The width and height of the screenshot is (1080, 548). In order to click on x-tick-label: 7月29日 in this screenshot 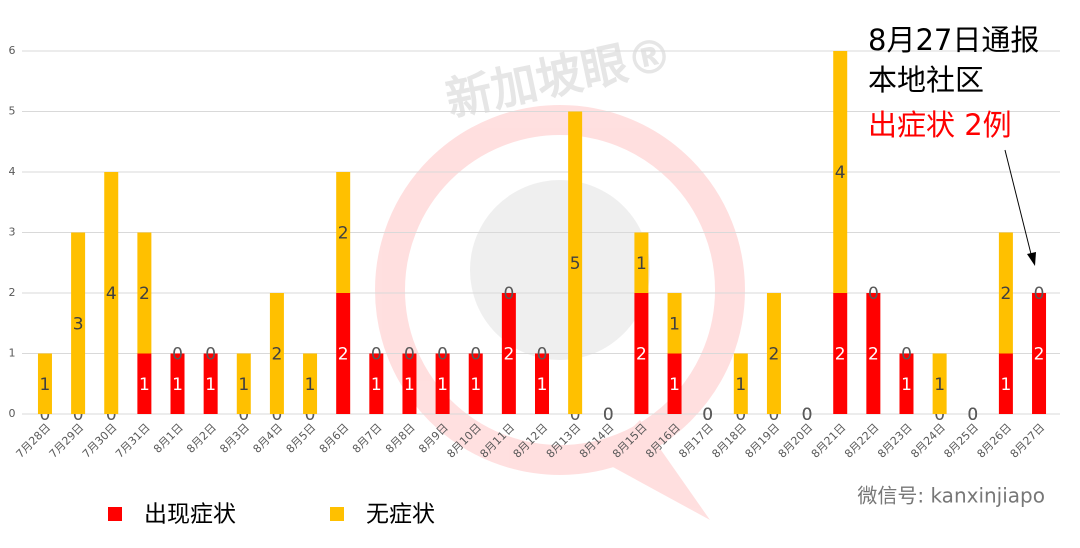, I will do `click(67, 441)`.